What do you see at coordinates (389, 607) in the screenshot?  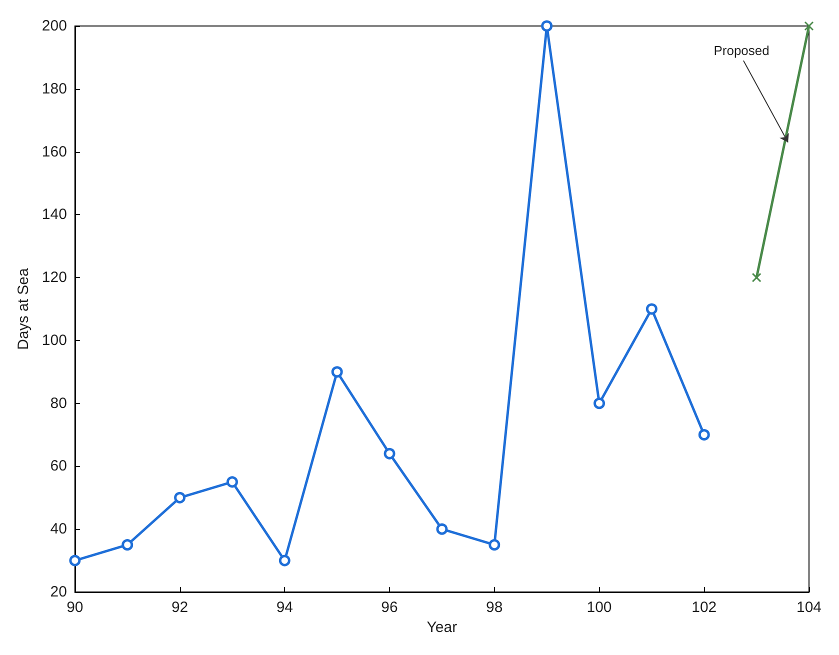 I see `x-tick-label: 96` at bounding box center [389, 607].